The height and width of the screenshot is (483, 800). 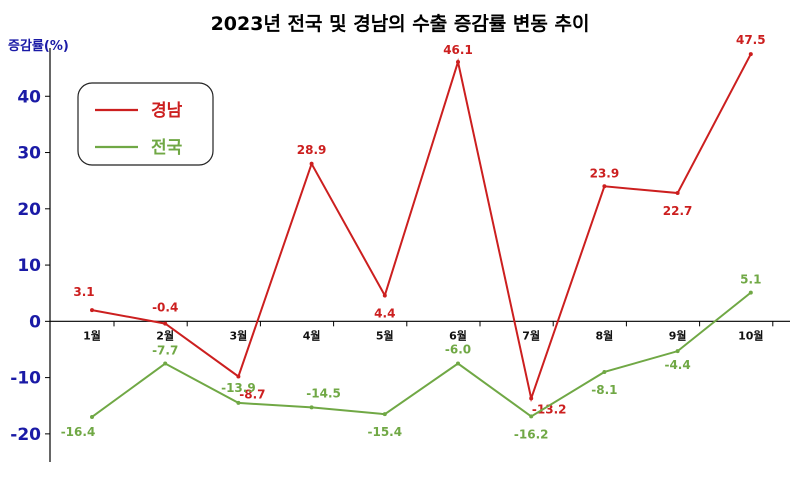 What do you see at coordinates (165, 335) in the screenshot?
I see `x-tick-label: 2월` at bounding box center [165, 335].